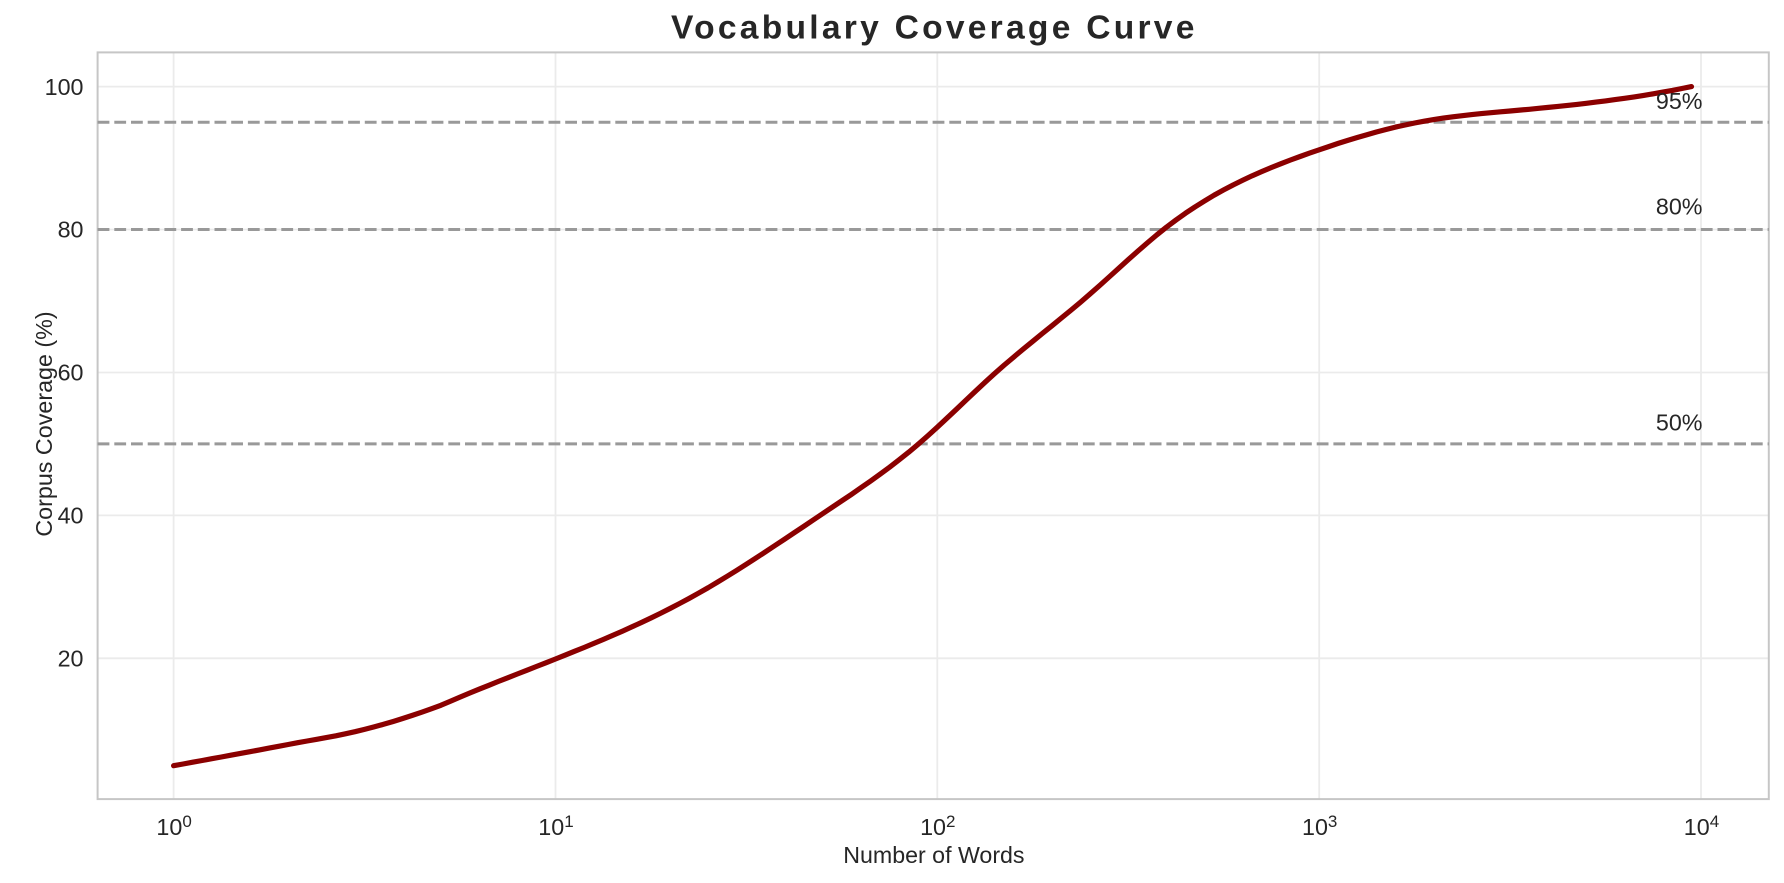 This screenshot has height=883, width=1784. I want to click on svg-text: Vocabulary Coverage Curve, so click(934, 27).